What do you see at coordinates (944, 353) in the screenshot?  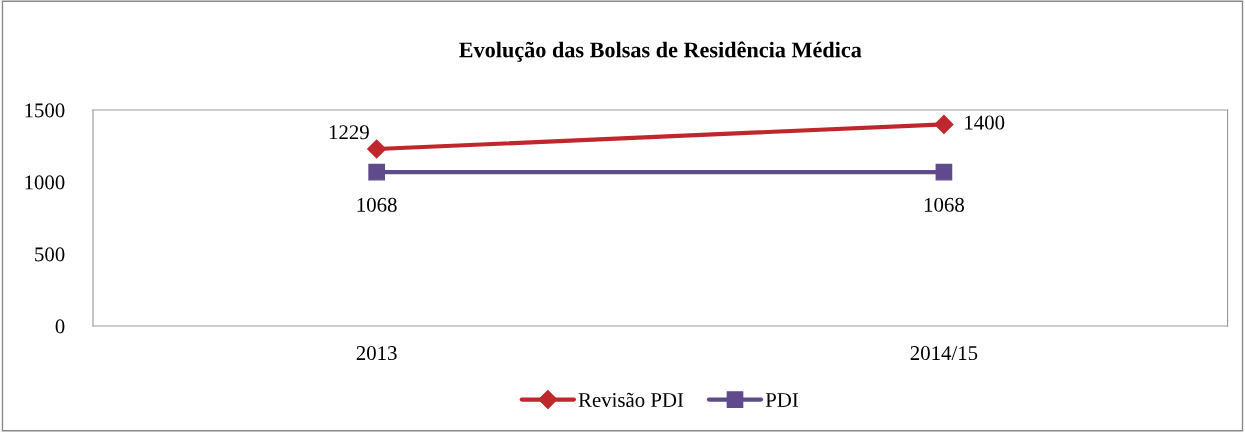 I see `x-tick-label: 2014/15` at bounding box center [944, 353].